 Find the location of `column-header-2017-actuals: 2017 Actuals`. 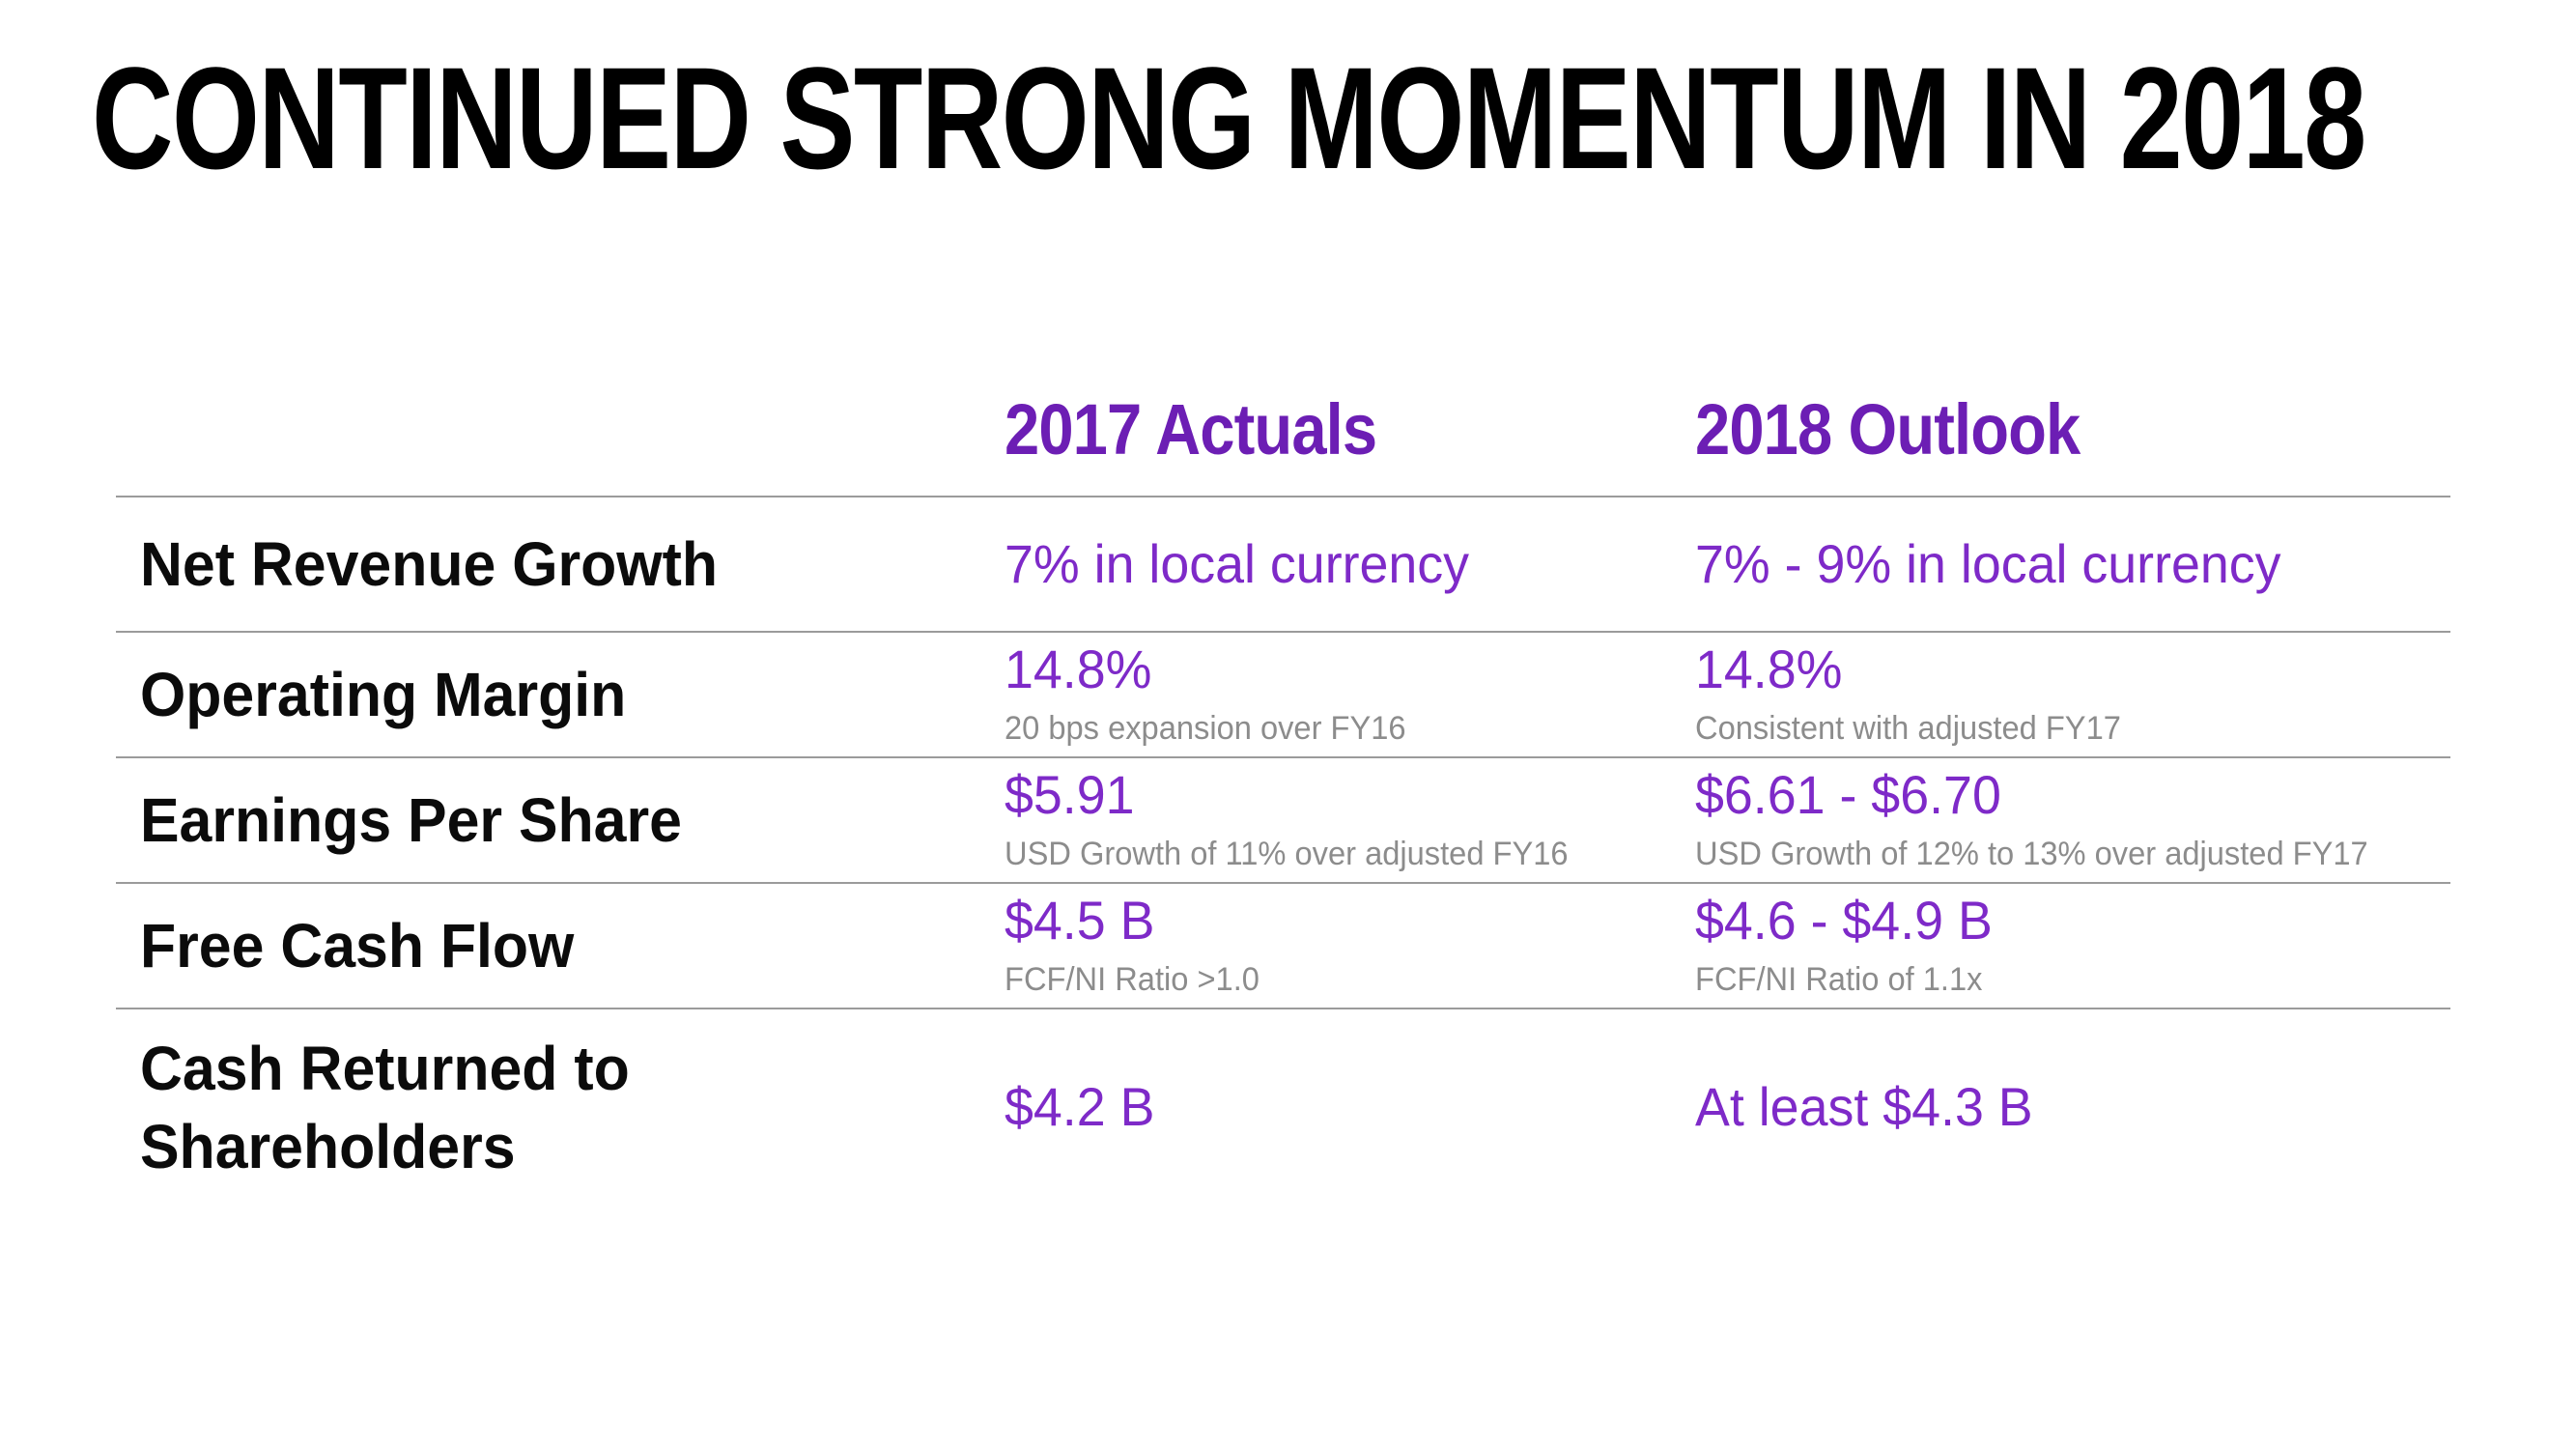

column-header-2017-actuals: 2017 Actuals is located at coordinates (1191, 429).